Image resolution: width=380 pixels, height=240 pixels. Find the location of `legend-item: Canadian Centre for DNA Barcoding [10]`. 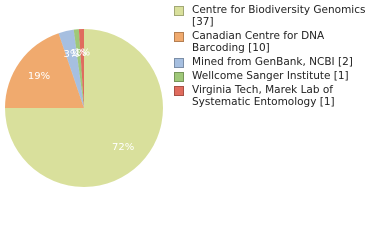

legend-item: Canadian Centre for DNA Barcoding [10] is located at coordinates (274, 42).